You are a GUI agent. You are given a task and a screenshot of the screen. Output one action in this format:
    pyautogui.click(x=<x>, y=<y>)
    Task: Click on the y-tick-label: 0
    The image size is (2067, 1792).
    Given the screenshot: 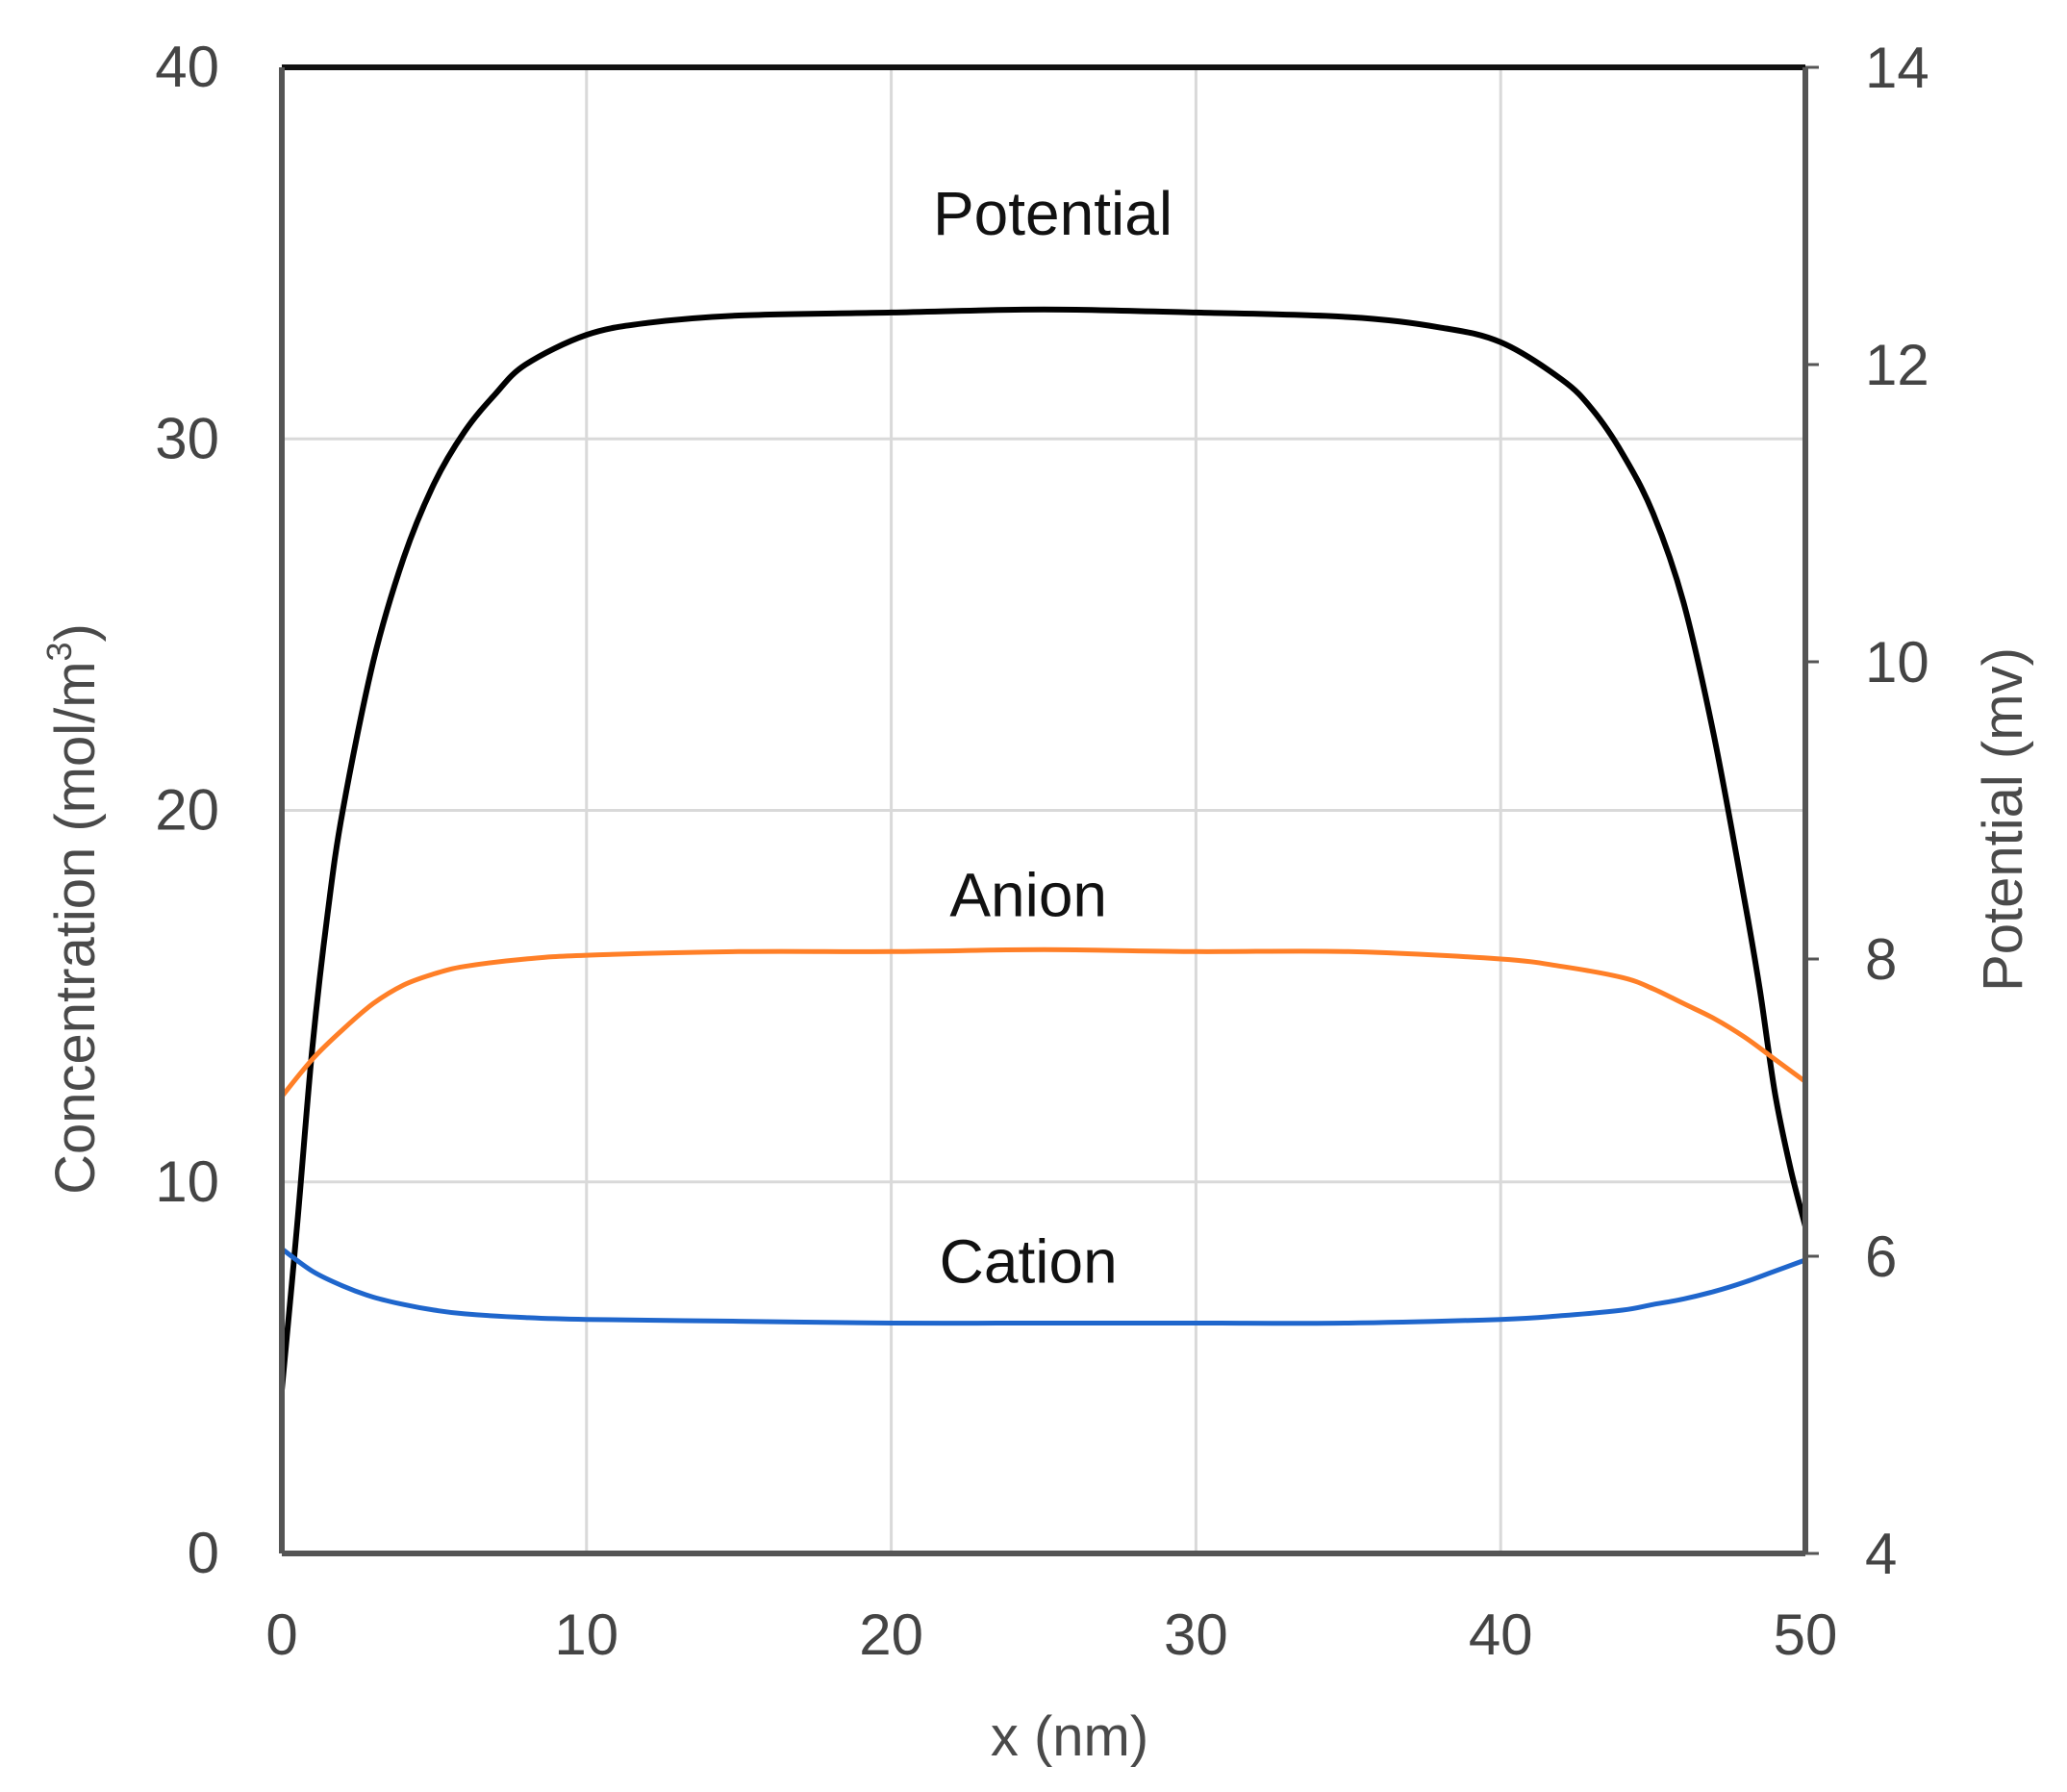 What is the action you would take?
    pyautogui.click(x=203, y=1553)
    